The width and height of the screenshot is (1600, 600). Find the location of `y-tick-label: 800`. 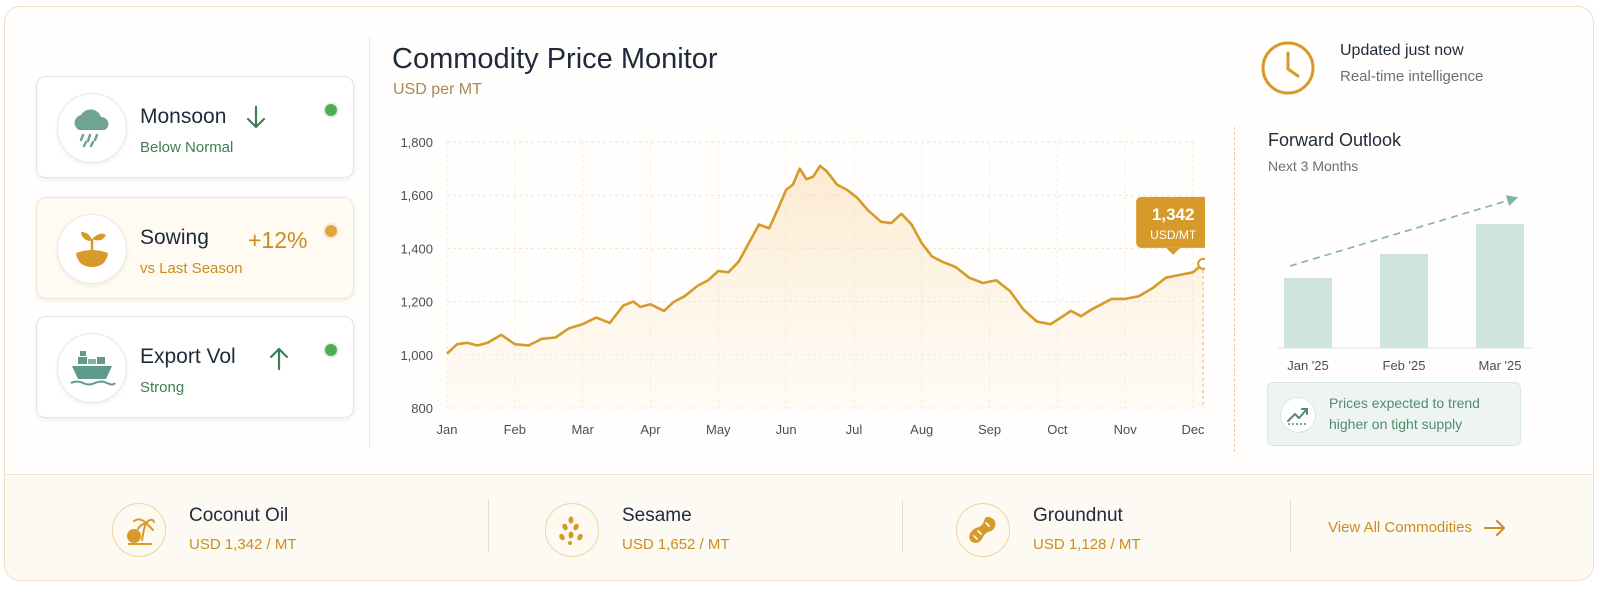

y-tick-label: 800 is located at coordinates (422, 408).